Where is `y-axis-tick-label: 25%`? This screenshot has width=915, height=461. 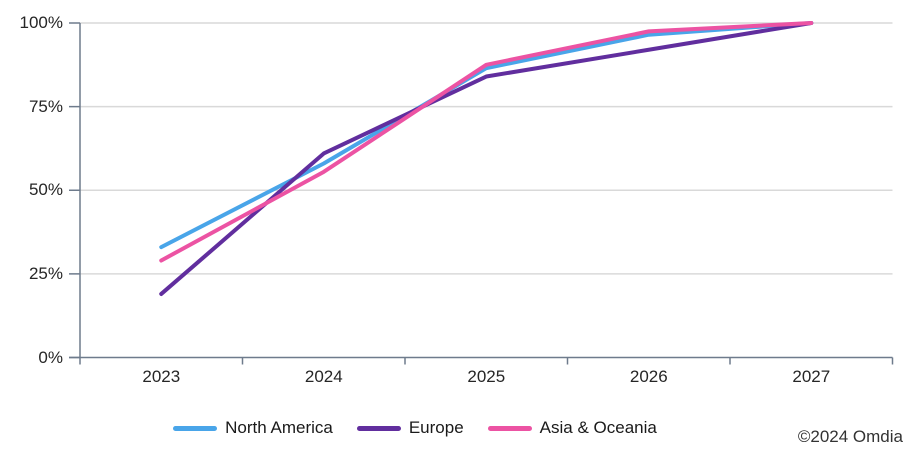
y-axis-tick-label: 25% is located at coordinates (45, 273).